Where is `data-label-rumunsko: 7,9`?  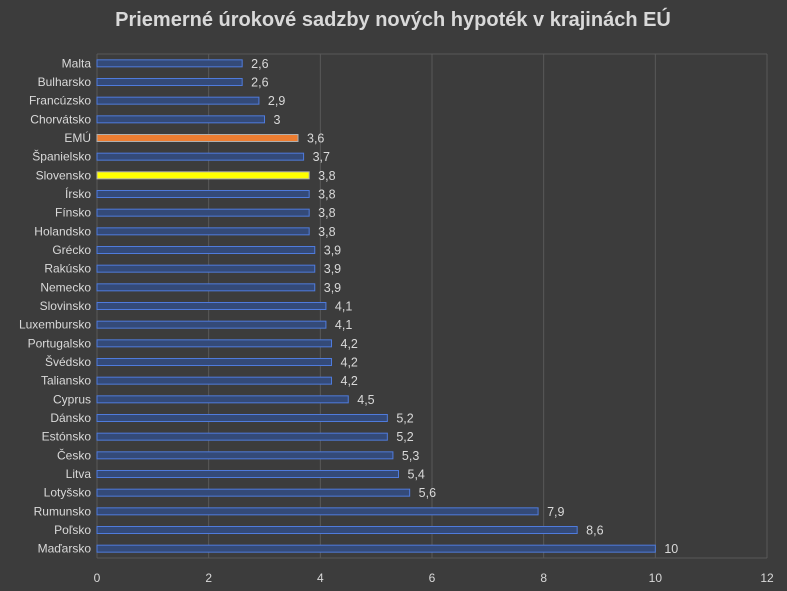
data-label-rumunsko: 7,9 is located at coordinates (555, 512).